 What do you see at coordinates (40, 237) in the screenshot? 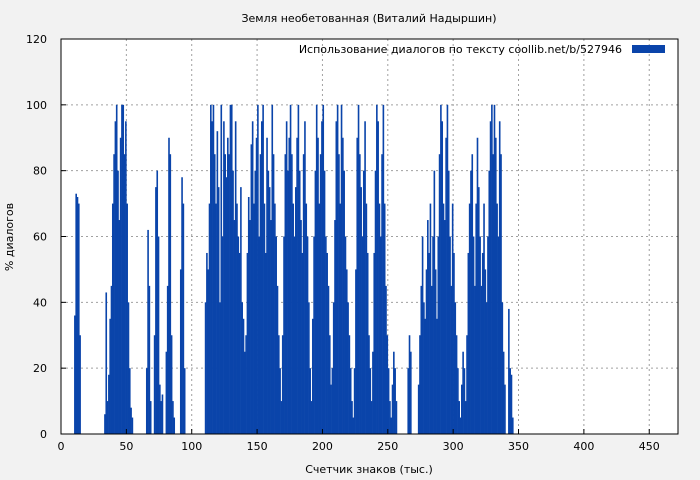
I see `y-tick-label: 60` at bounding box center [40, 237].